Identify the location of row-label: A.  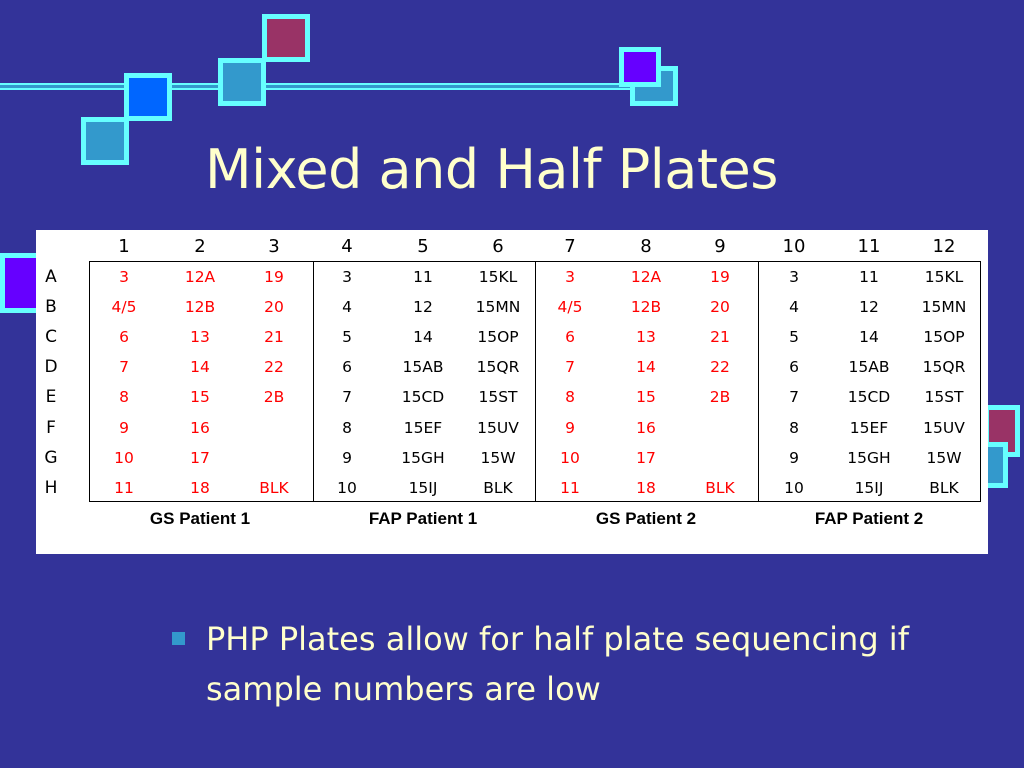
(51, 277).